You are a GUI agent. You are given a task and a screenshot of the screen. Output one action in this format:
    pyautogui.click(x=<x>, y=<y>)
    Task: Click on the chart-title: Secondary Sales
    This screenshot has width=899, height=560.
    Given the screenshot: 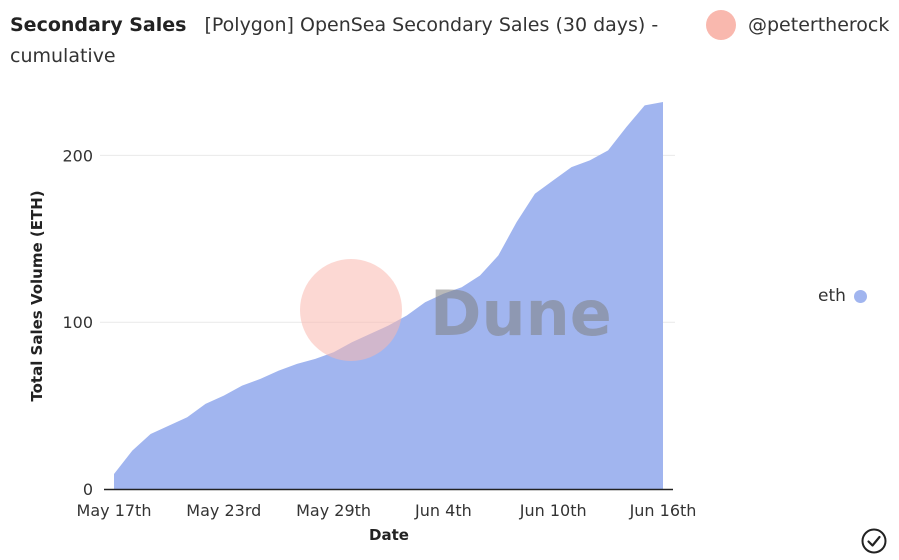 What is the action you would take?
    pyautogui.click(x=98, y=25)
    